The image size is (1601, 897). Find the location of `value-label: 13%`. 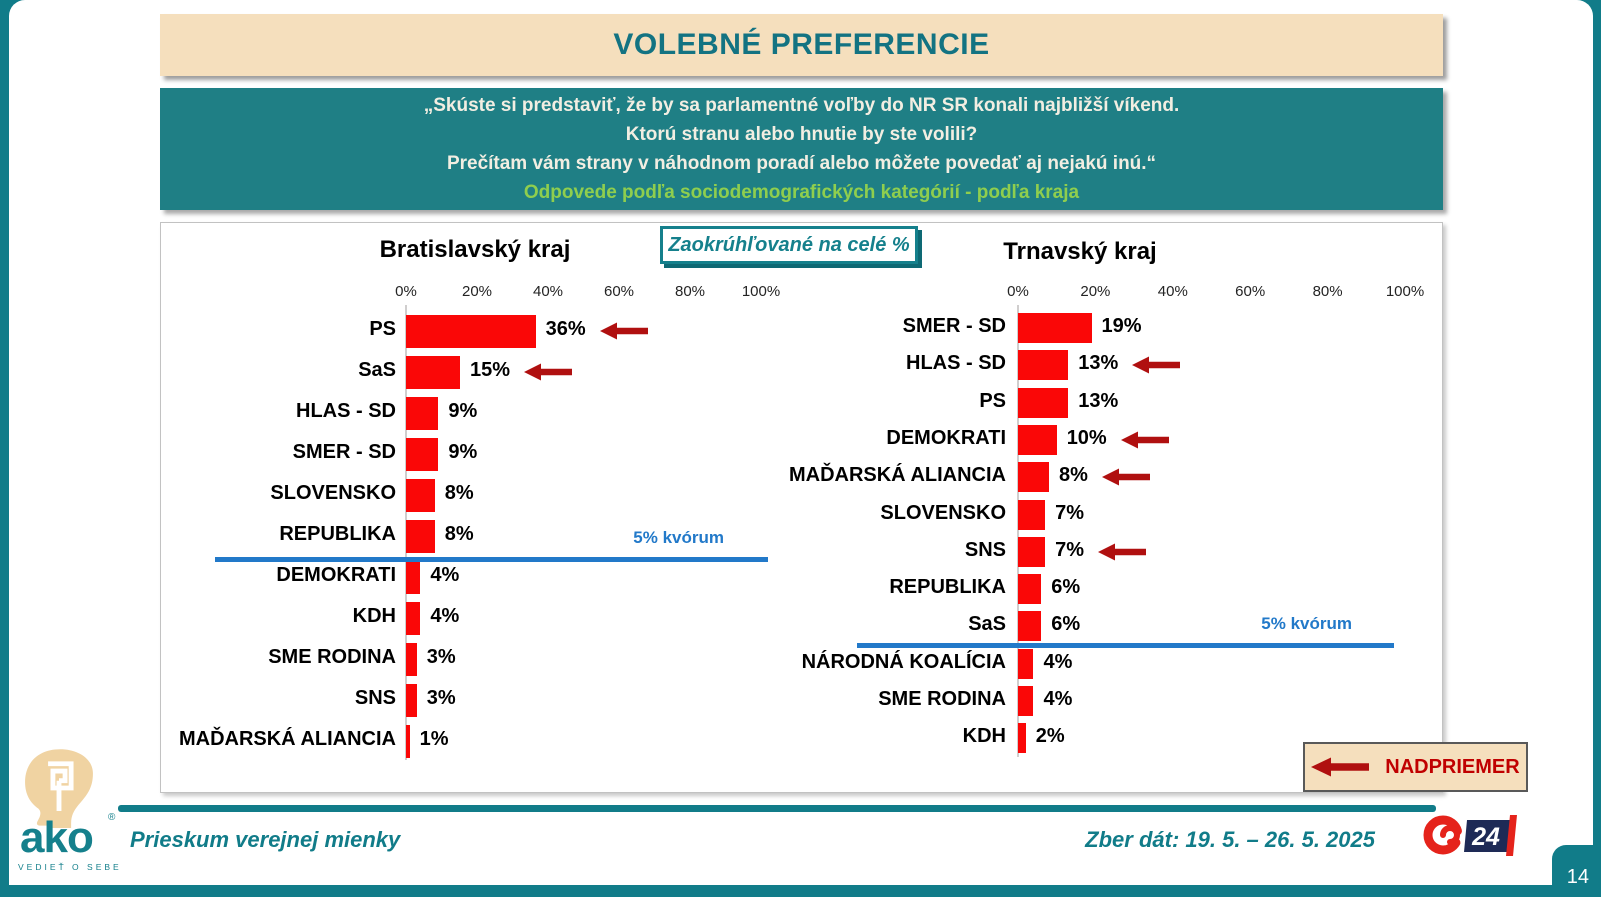

value-label: 13% is located at coordinates (1098, 363).